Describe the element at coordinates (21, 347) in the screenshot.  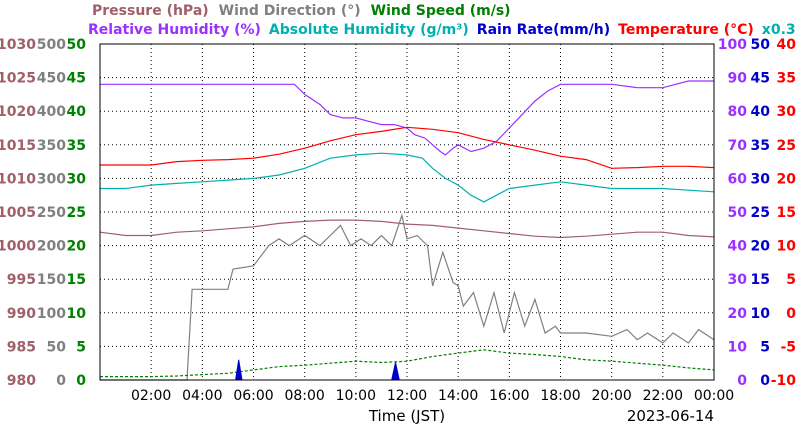
I see `left-axis-tick: 985` at that location.